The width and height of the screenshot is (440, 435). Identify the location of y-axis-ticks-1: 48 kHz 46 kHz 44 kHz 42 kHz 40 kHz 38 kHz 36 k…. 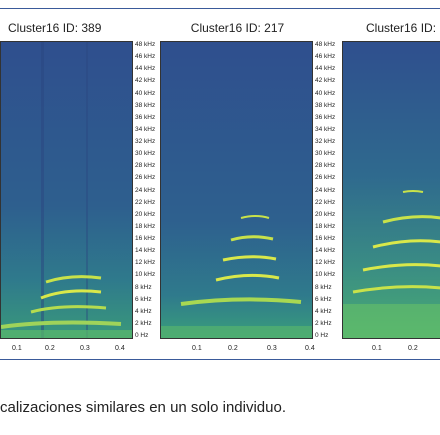
(150, 190).